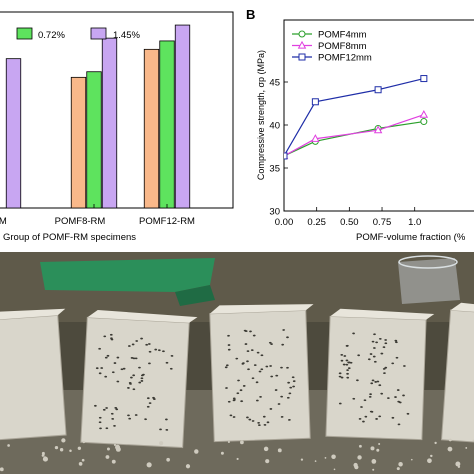 This screenshot has height=474, width=474. What do you see at coordinates (261, 309) in the screenshot?
I see `cube-top` at bounding box center [261, 309].